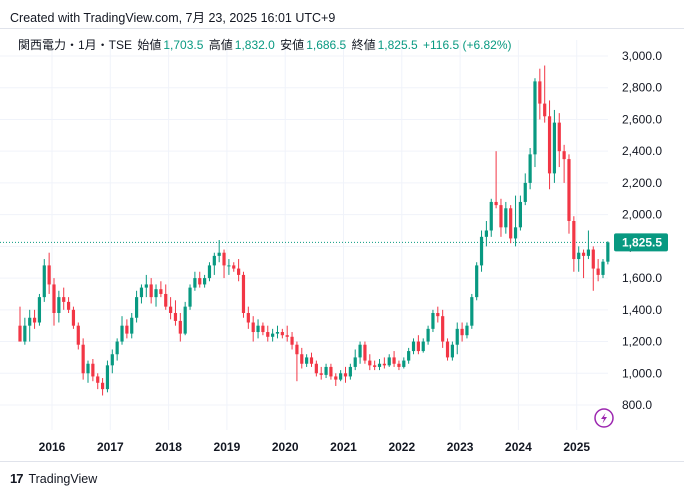  Describe the element at coordinates (227, 447) in the screenshot. I see `x-tick-label: 2019` at that location.